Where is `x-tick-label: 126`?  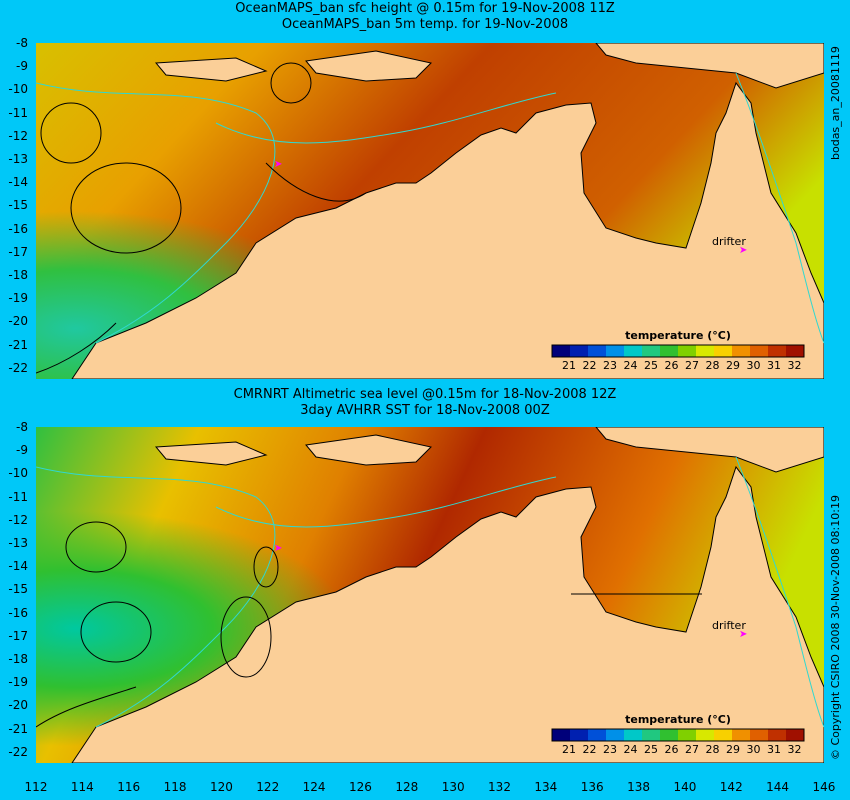 x-tick-label: 126 is located at coordinates (360, 787).